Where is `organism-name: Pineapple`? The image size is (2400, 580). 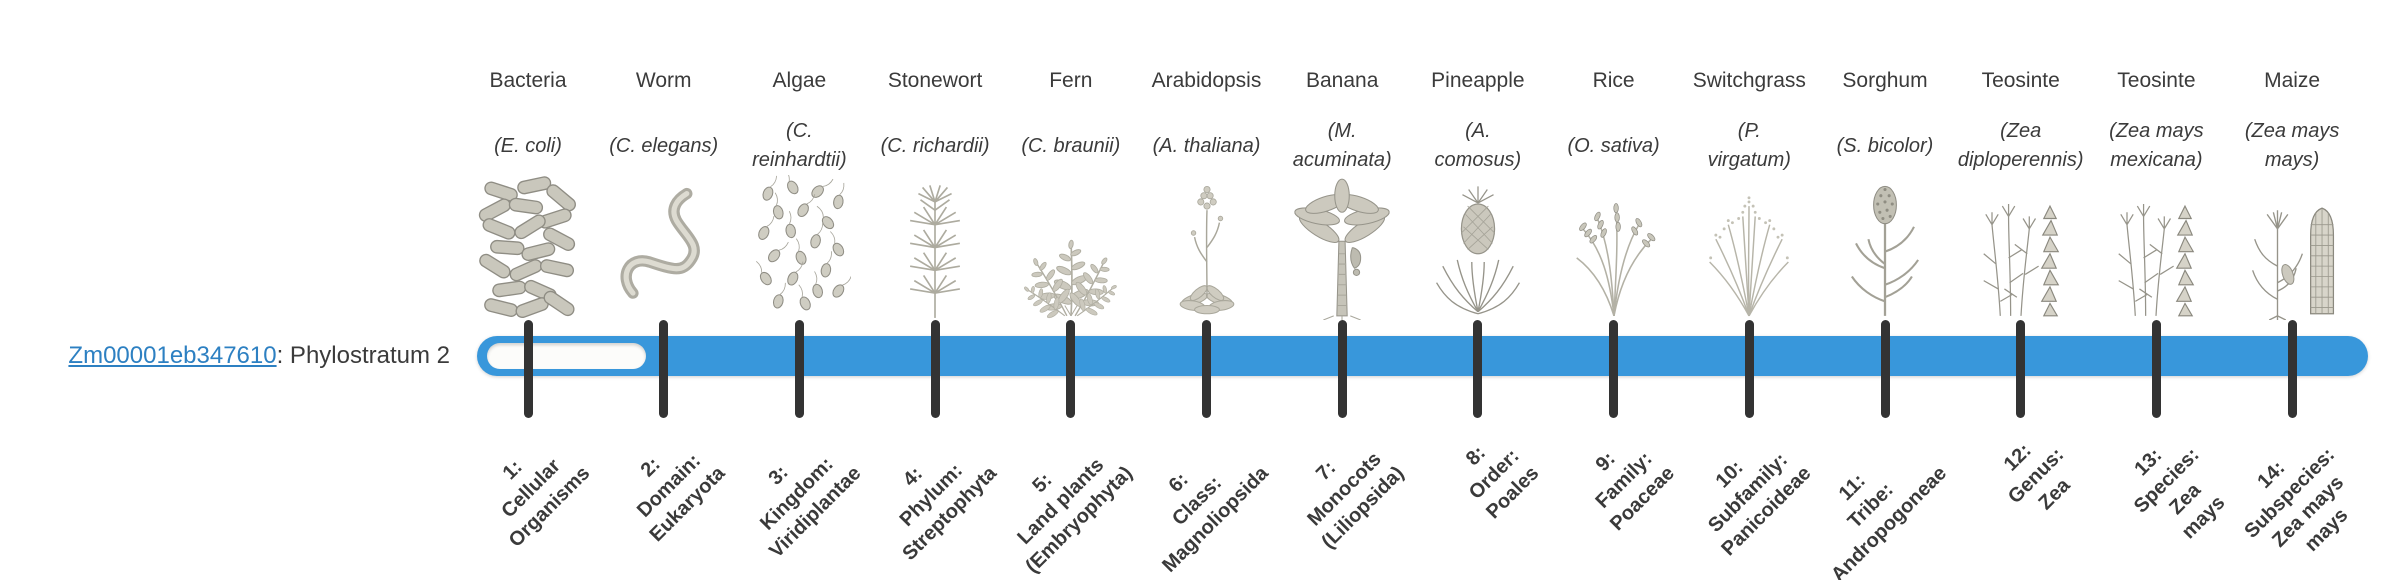
organism-name: Pineapple is located at coordinates (1478, 80).